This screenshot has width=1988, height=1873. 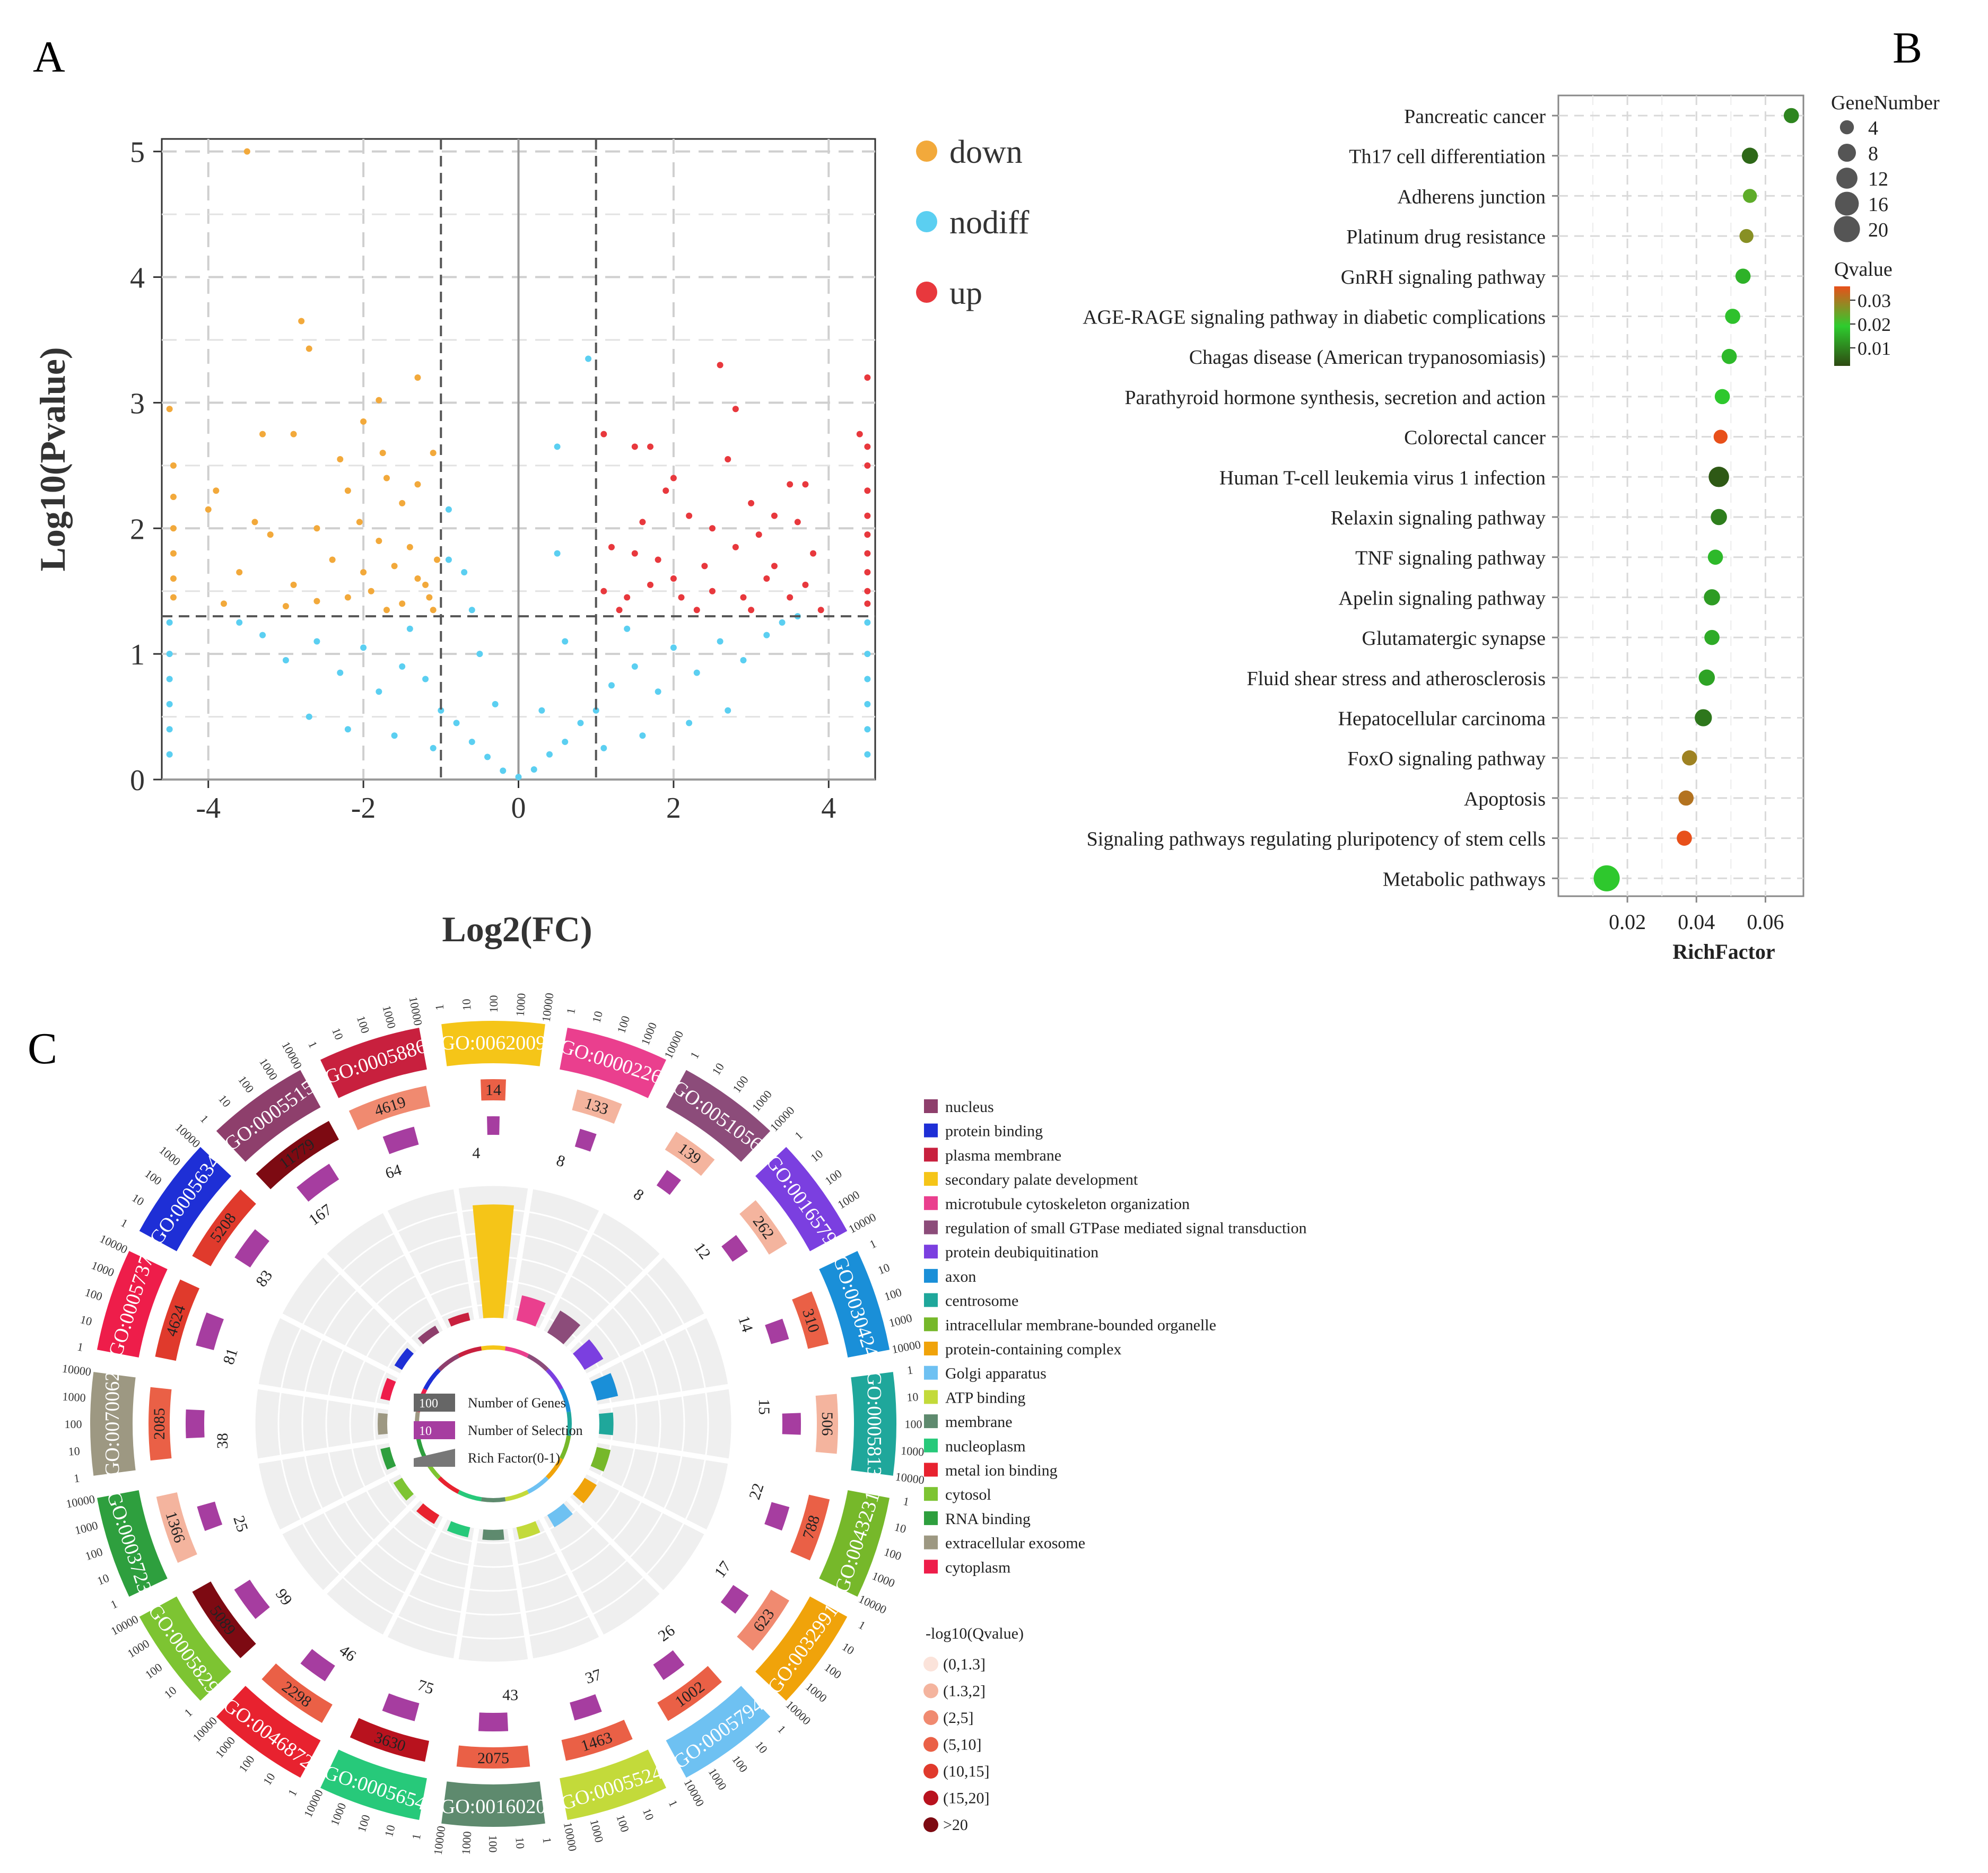 What do you see at coordinates (968, 1494) in the screenshot?
I see `term-legend-label: cytosol` at bounding box center [968, 1494].